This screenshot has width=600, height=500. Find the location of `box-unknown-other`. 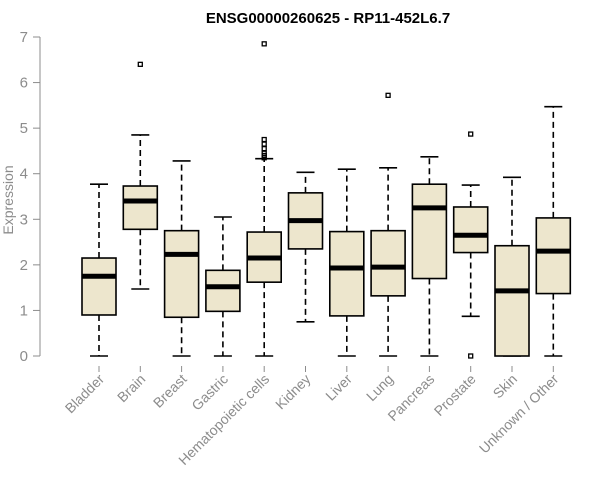

box-unknown-other is located at coordinates (553, 231).